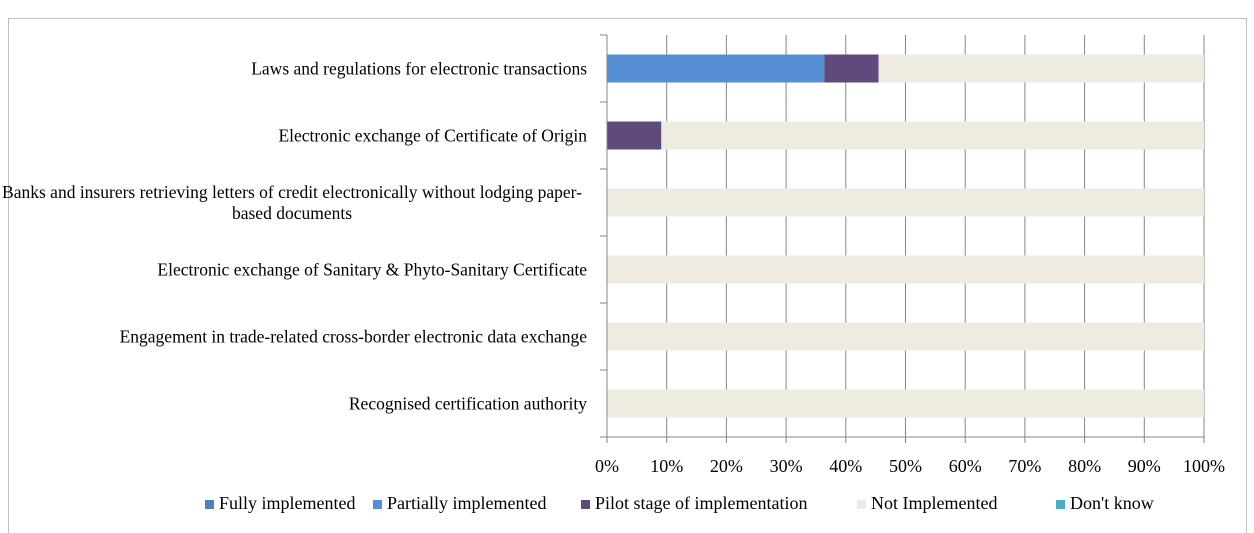 The image size is (1254, 533). Describe the element at coordinates (293, 403) in the screenshot. I see `category-label: Recognised certification authority` at that location.